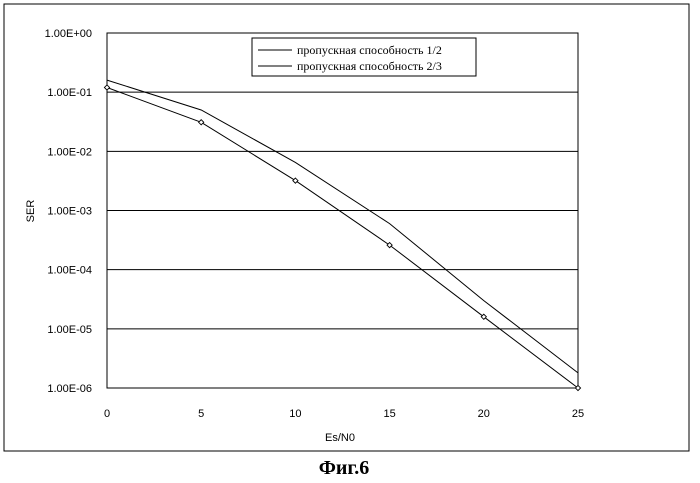  Describe the element at coordinates (201, 414) in the screenshot. I see `x-tick-label-1: 5` at that location.